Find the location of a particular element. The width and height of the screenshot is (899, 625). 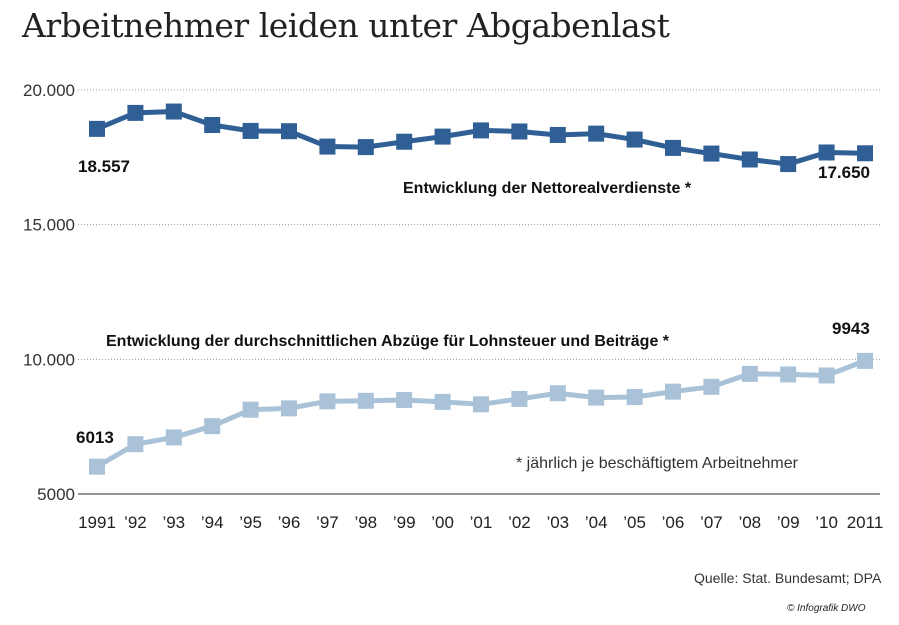

y-tick-label: 10.000 is located at coordinates (49, 359).